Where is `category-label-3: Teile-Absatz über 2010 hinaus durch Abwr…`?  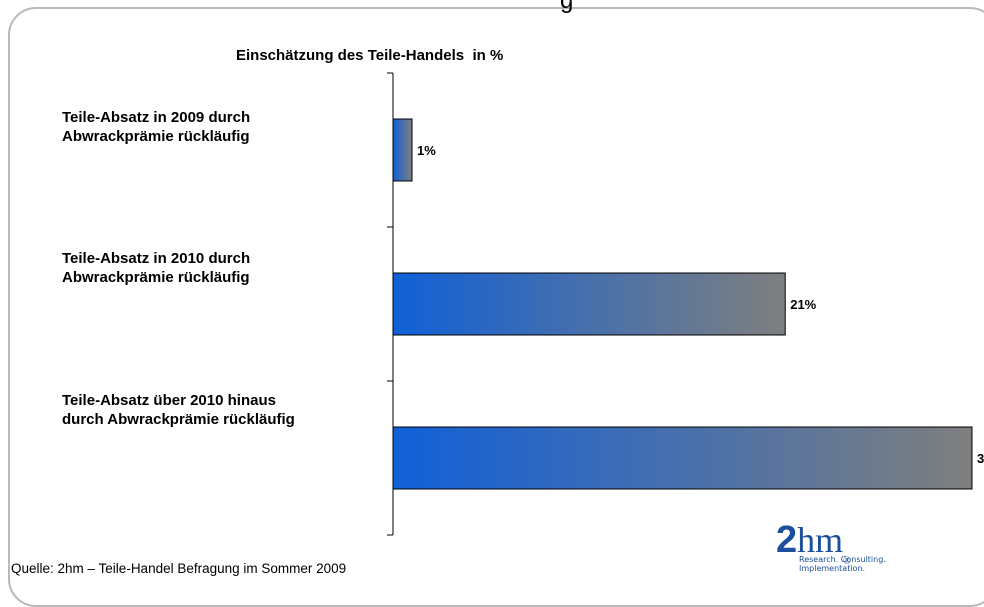 category-label-3: Teile-Absatz über 2010 hinaus durch Abwr… is located at coordinates (222, 410).